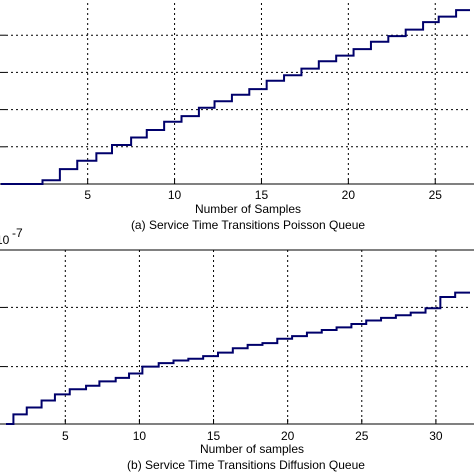 This screenshot has width=474, height=474. What do you see at coordinates (17, 233) in the screenshot?
I see `y-exponent-power: -7` at bounding box center [17, 233].